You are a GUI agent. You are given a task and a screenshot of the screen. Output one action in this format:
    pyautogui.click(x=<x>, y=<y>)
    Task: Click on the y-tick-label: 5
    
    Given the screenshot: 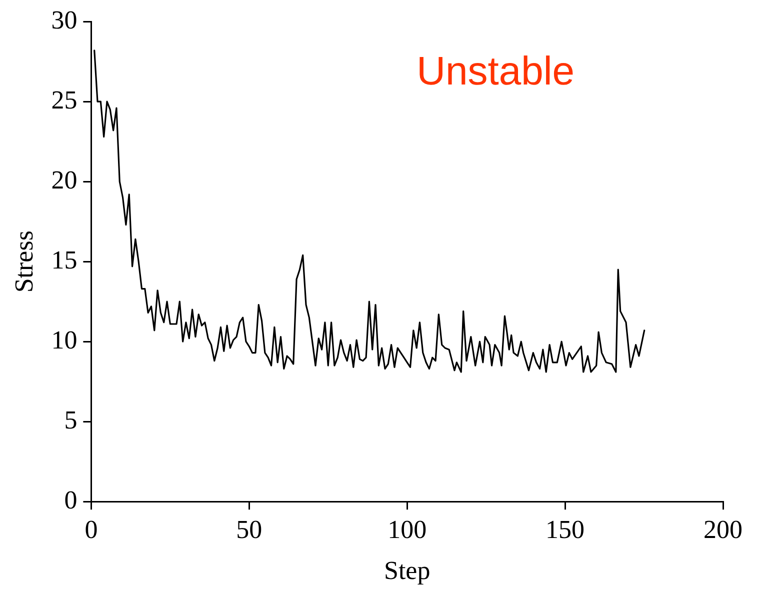 What is the action you would take?
    pyautogui.click(x=71, y=419)
    